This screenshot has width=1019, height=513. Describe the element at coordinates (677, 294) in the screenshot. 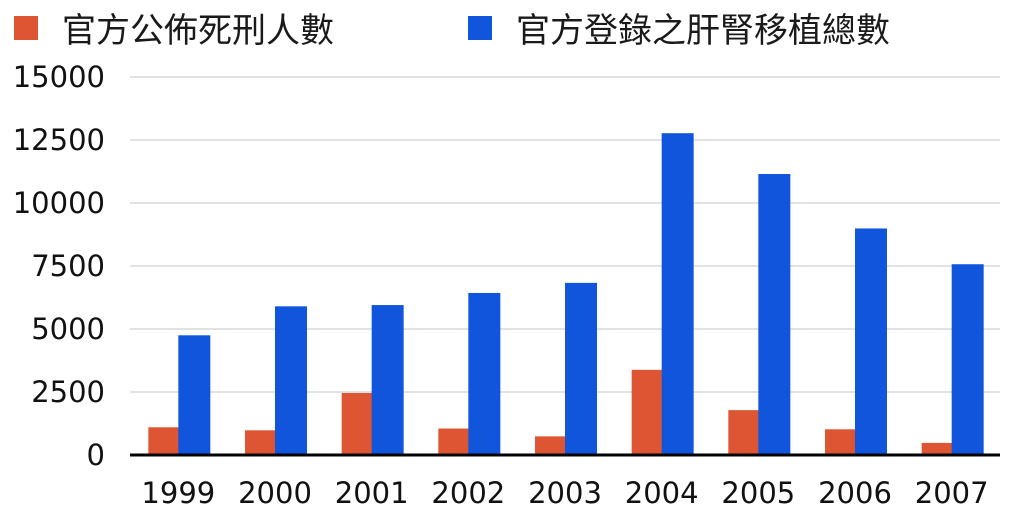

I see `bar-transplants-2004` at that location.